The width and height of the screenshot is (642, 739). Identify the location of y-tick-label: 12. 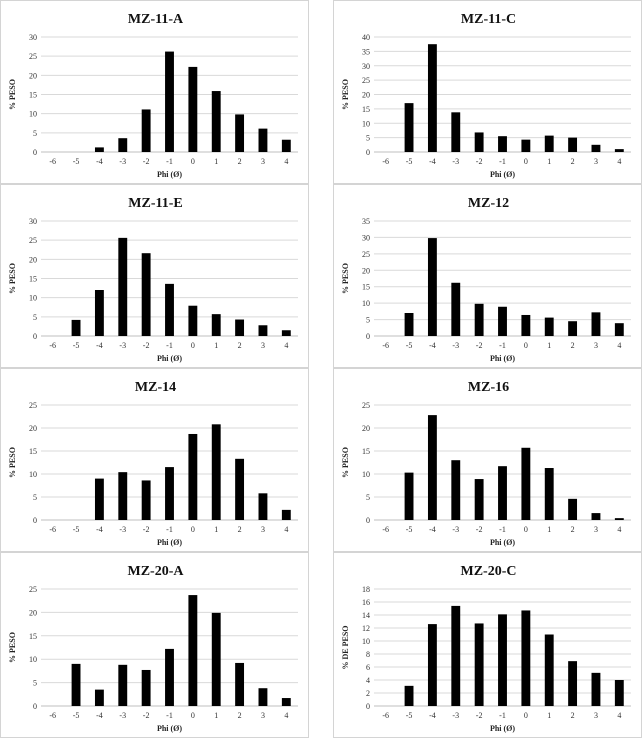
(366, 628).